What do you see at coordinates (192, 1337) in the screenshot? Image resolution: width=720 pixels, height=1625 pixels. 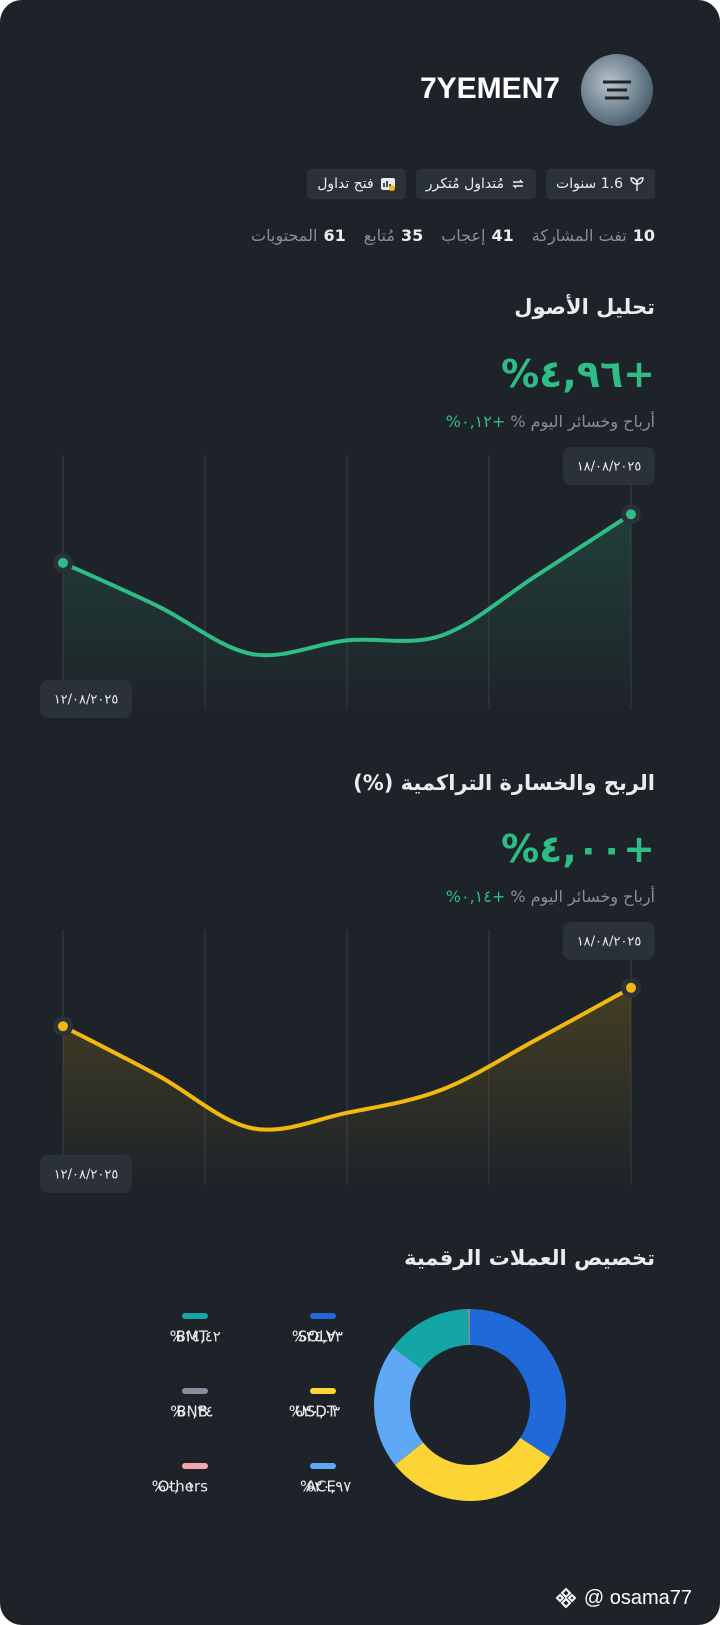 I see `legend-label: BMT` at bounding box center [192, 1337].